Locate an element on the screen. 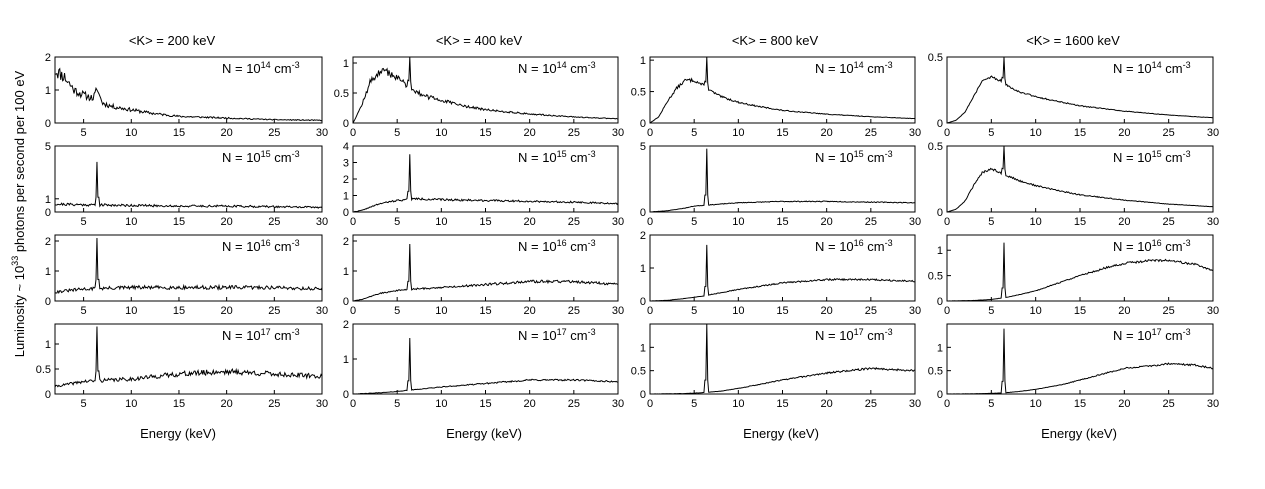 This screenshot has height=489, width=1265. spectrum-line-r3c1 is located at coordinates (188, 265).